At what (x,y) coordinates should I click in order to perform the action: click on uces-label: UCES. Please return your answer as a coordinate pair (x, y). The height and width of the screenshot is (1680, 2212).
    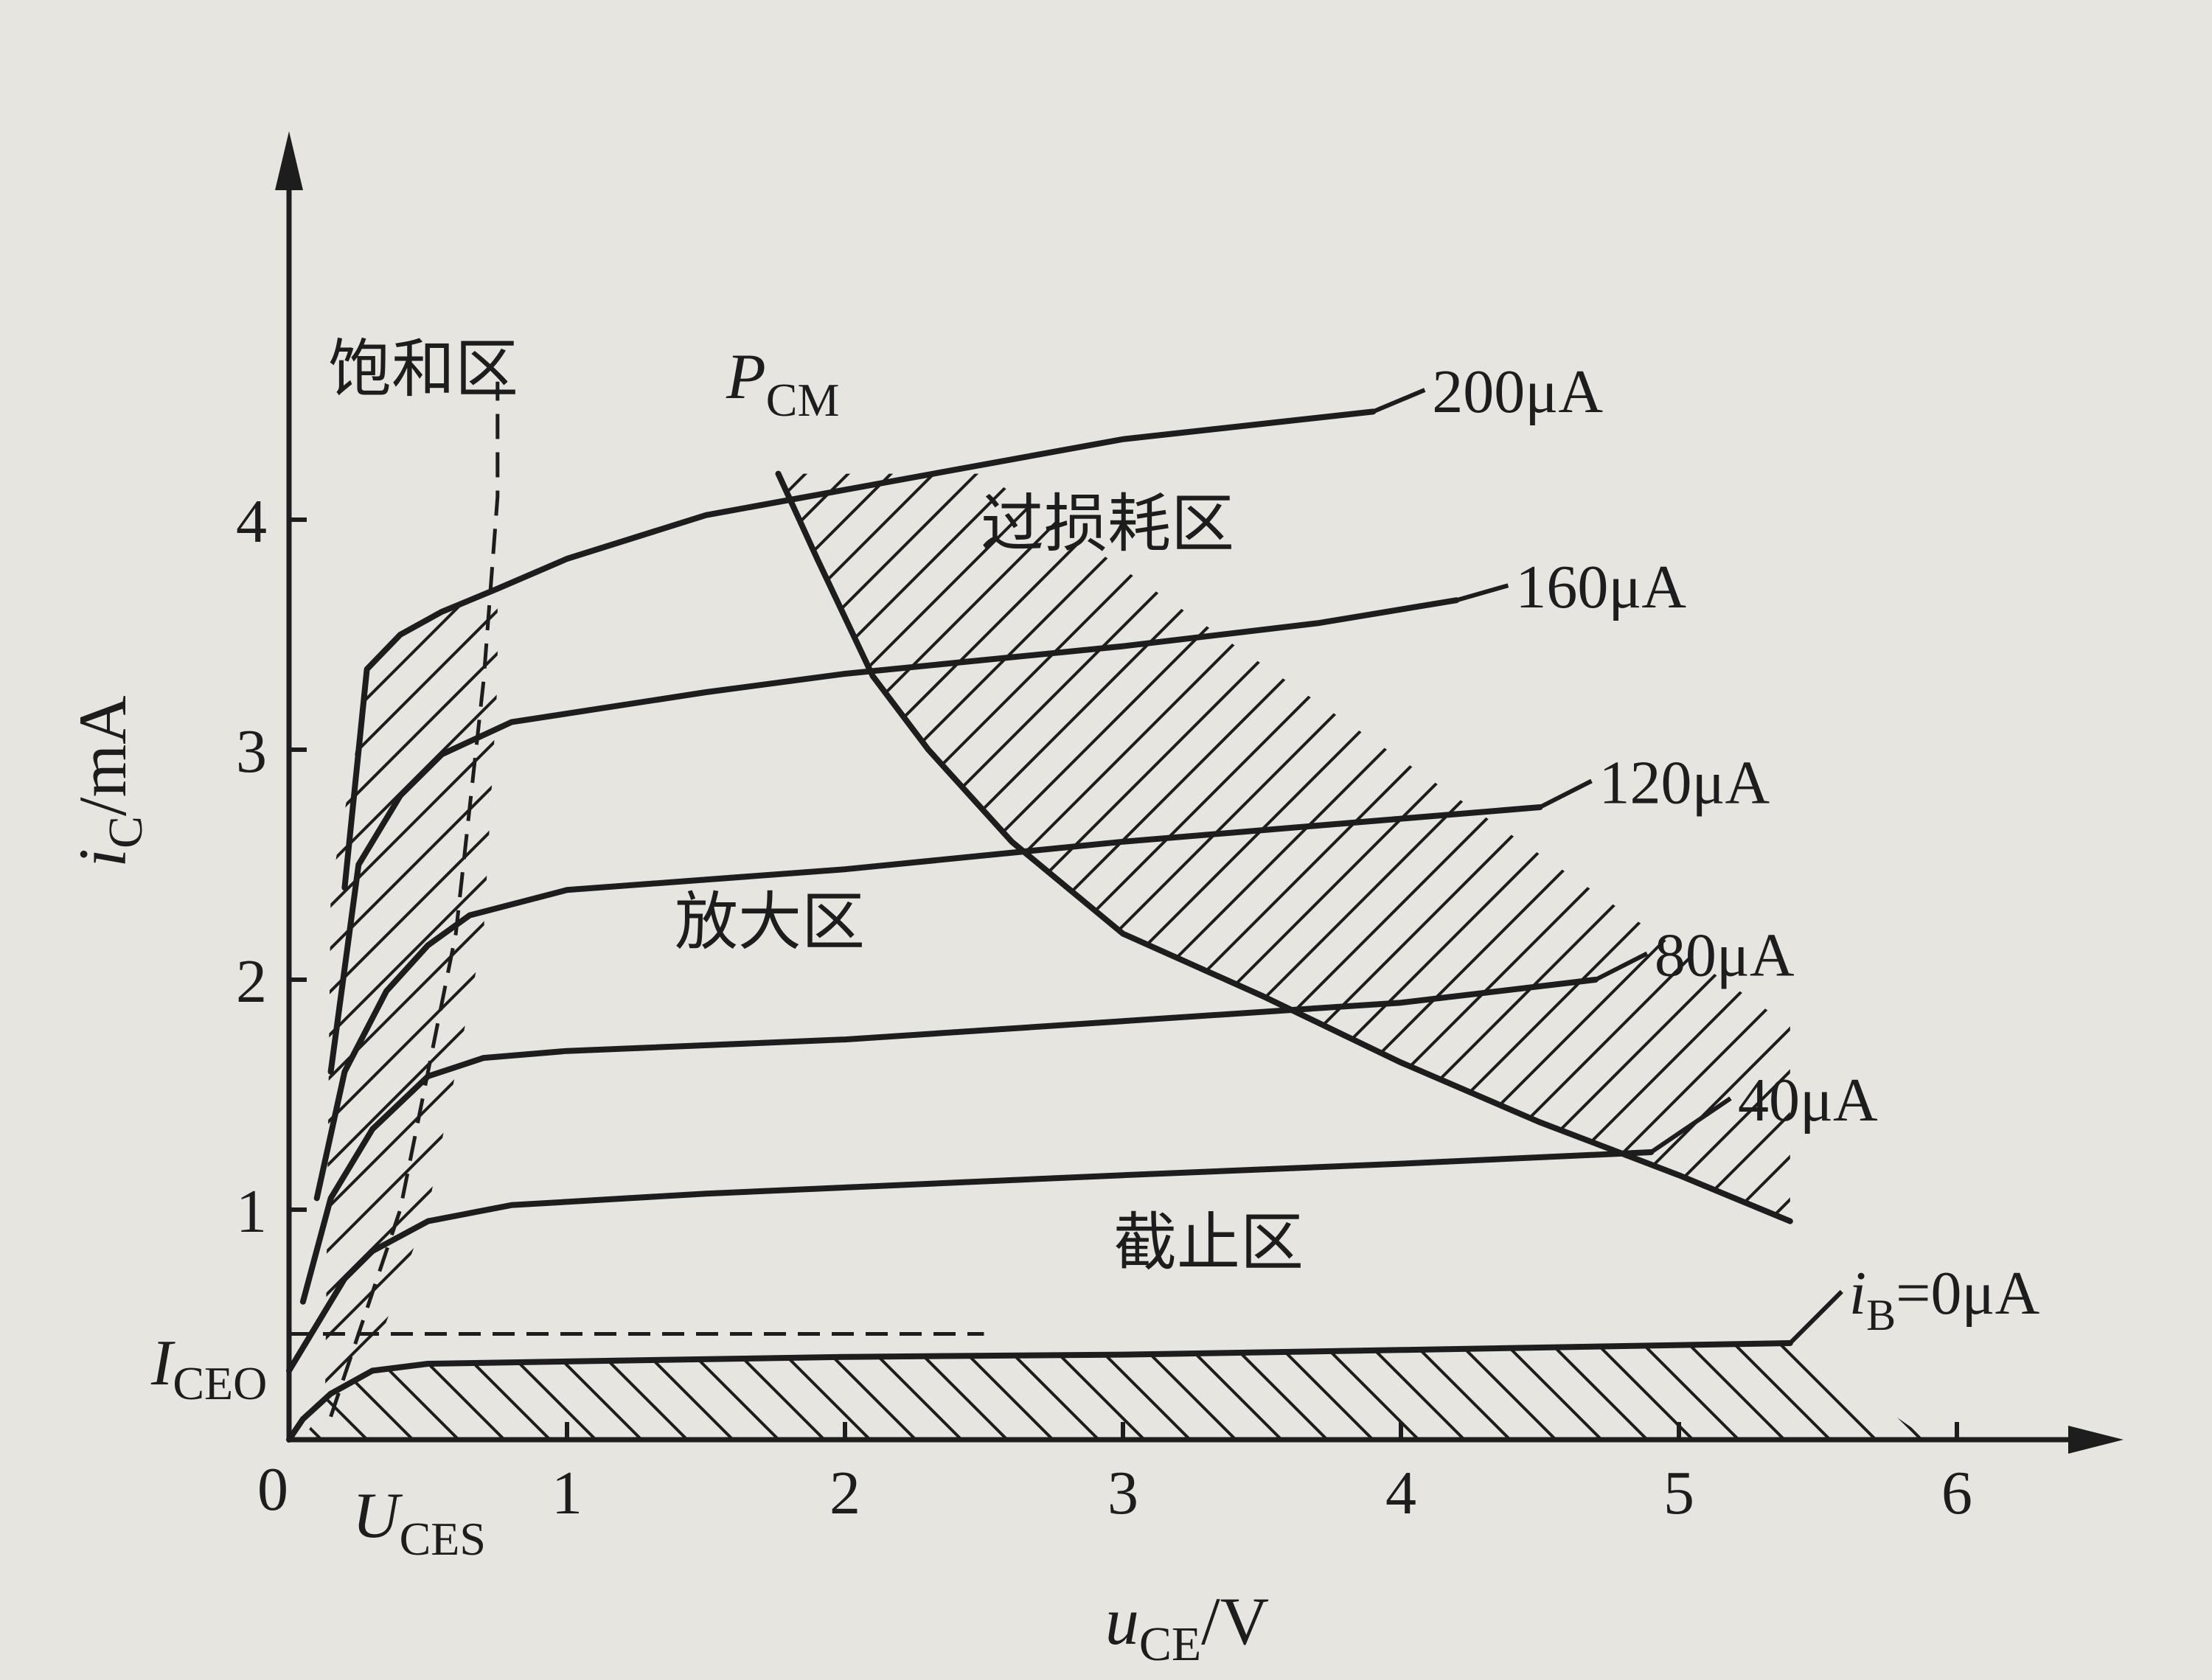
    Looking at the image, I should click on (419, 1522).